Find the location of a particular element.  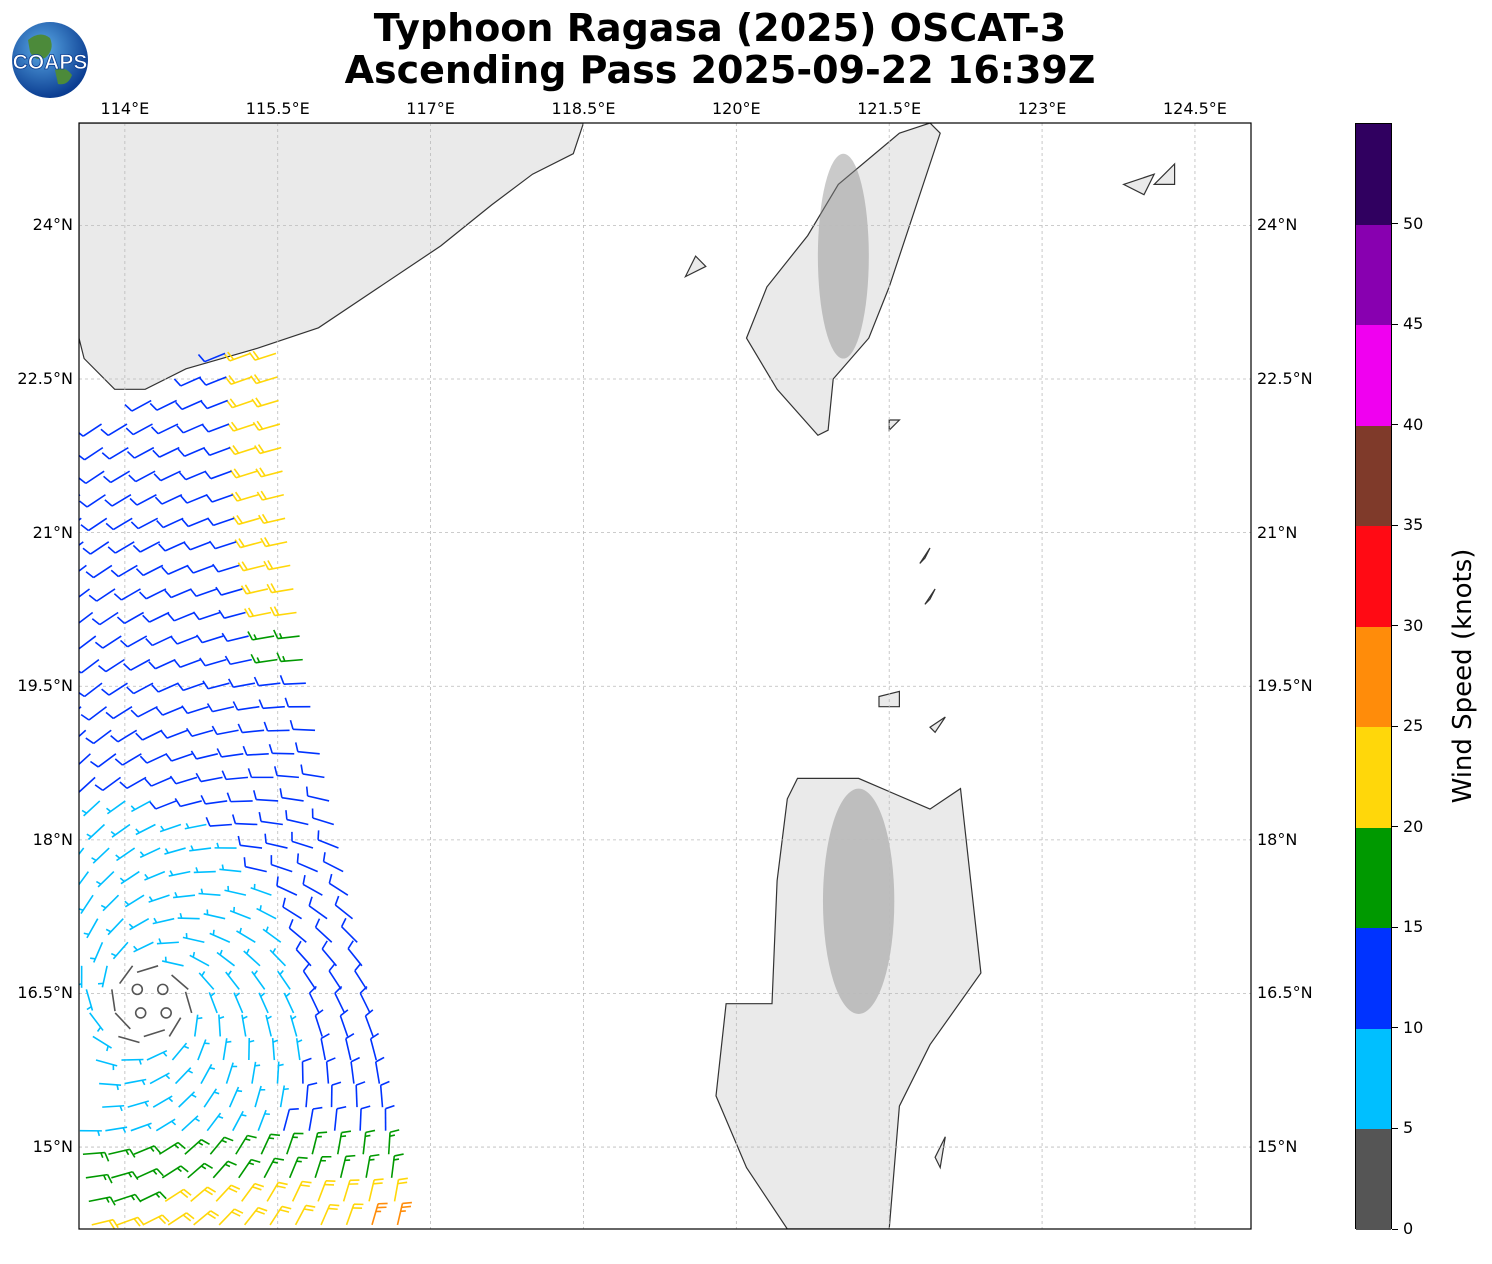

colorbar-bin is located at coordinates (1373, 978).